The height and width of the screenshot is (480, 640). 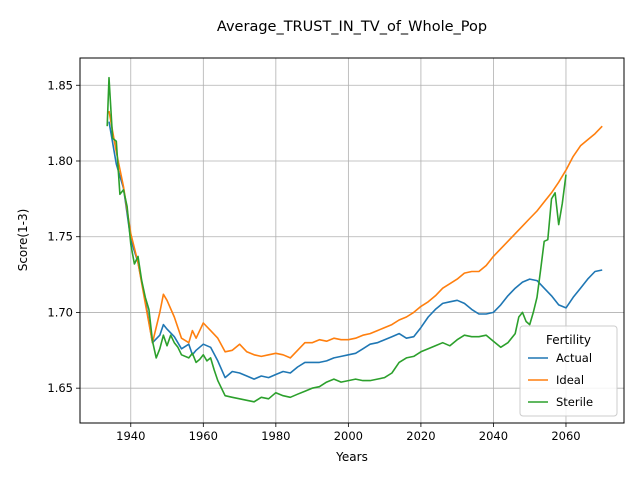 What do you see at coordinates (203, 436) in the screenshot?
I see `x-tick-label: 1960` at bounding box center [203, 436].